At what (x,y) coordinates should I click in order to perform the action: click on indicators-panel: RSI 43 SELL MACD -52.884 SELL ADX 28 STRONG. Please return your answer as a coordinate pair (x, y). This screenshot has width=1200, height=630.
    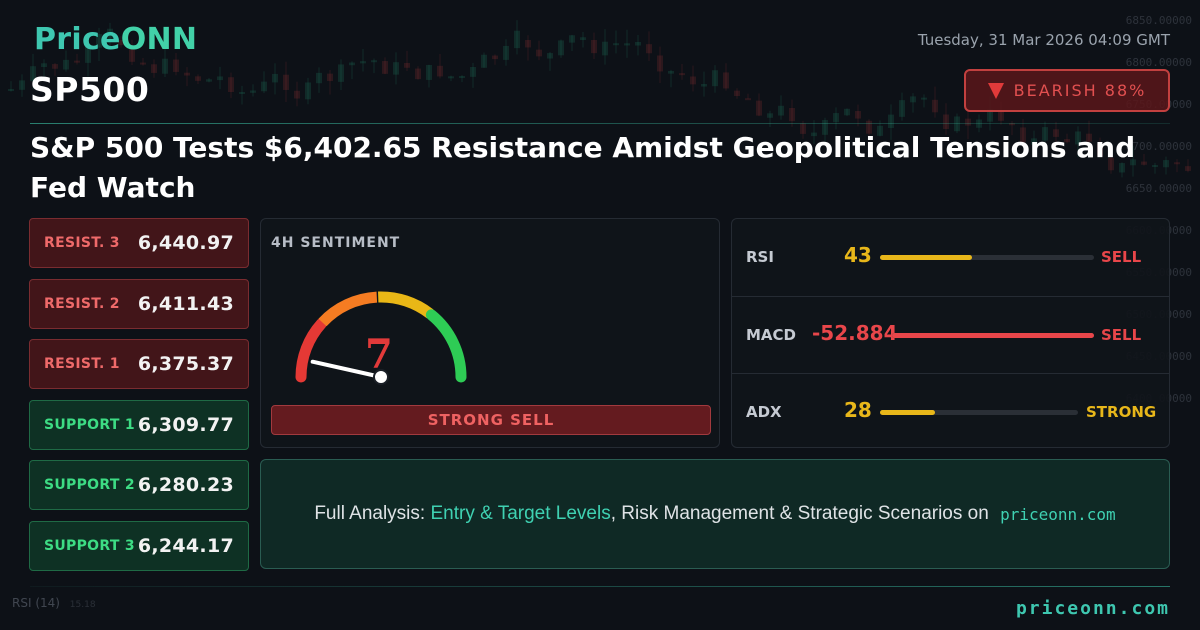
    Looking at the image, I should click on (950, 333).